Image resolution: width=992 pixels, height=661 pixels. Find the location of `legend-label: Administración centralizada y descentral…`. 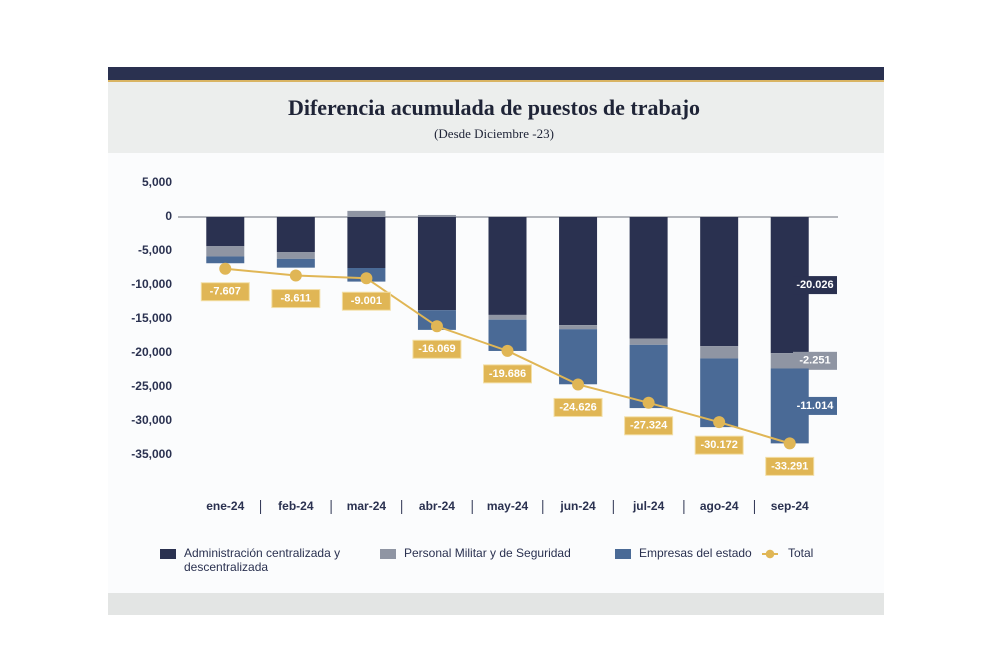

legend-label: Administración centralizada y descentral… is located at coordinates (262, 560).